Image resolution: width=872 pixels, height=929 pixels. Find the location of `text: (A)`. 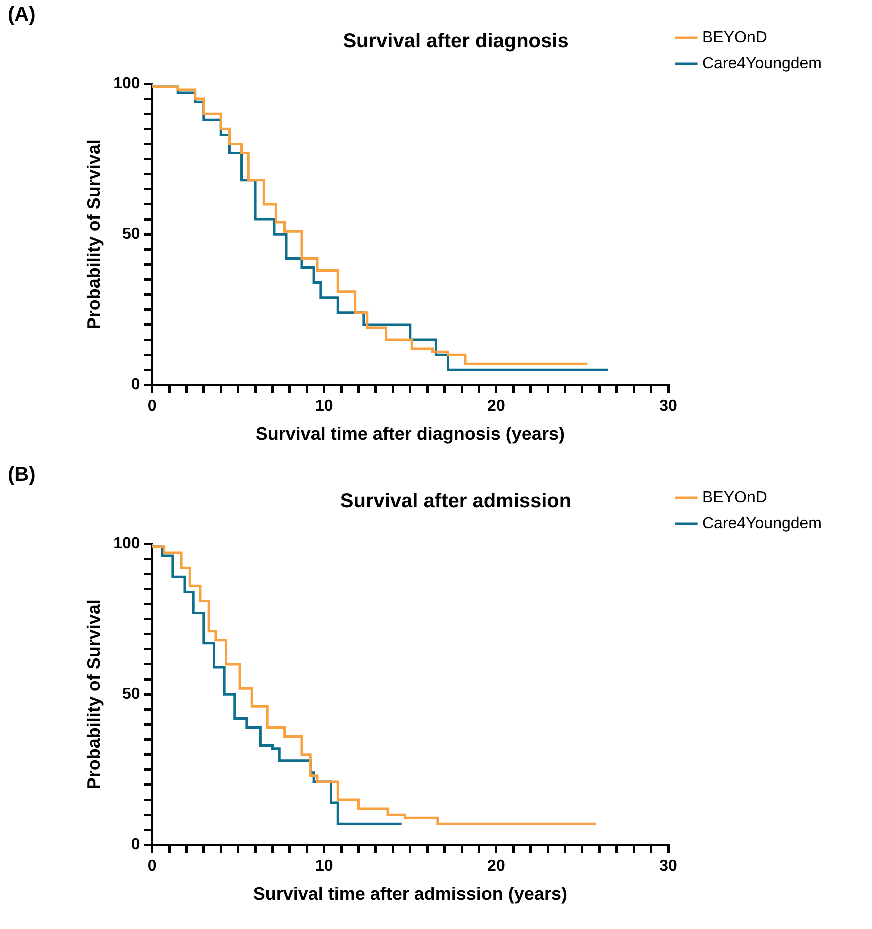

text: (A) is located at coordinates (22, 15).